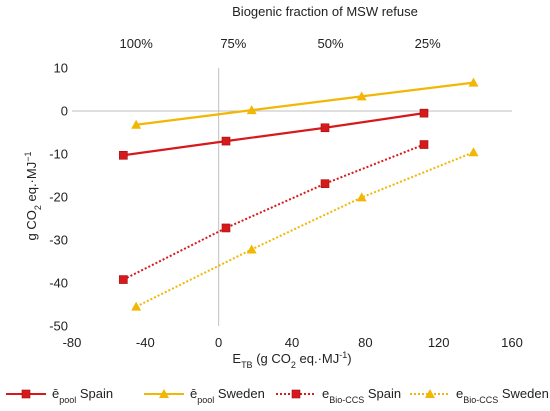 The width and height of the screenshot is (550, 411). What do you see at coordinates (227, 395) in the screenshot?
I see `legend-label: ēpool Sweden` at bounding box center [227, 395].